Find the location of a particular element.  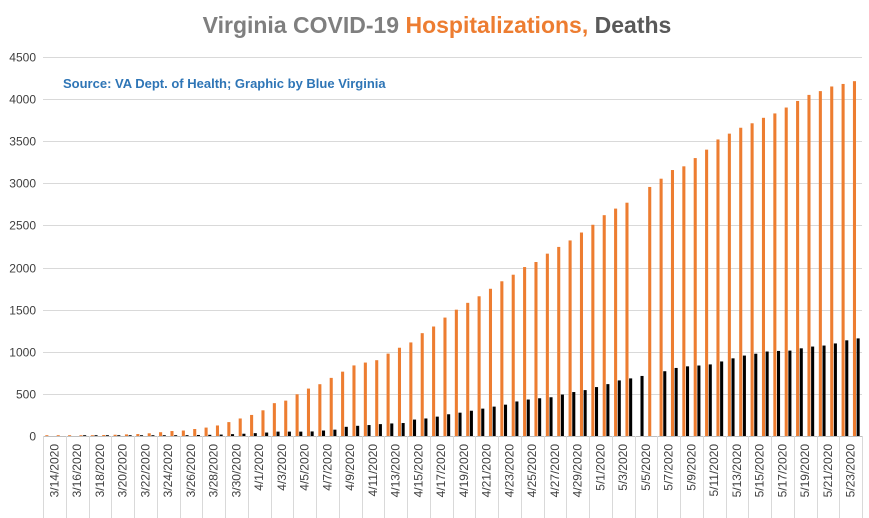

x-tick-label: 3/18/2020 is located at coordinates (100, 471).